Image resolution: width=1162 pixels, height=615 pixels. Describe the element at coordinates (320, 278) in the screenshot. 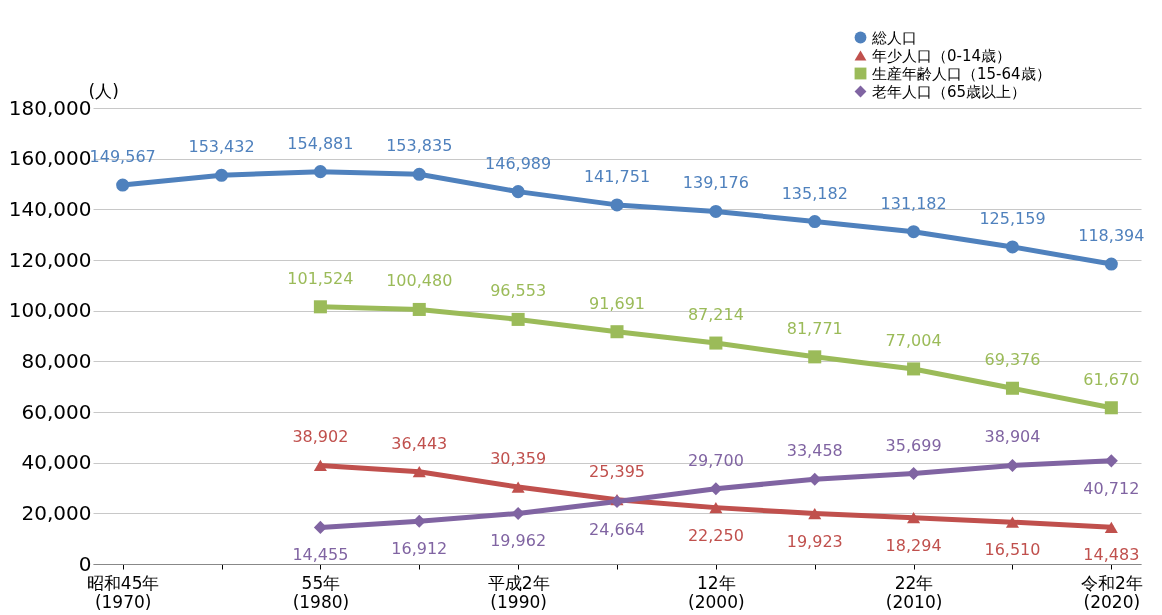

I see `data-label: 101,524` at that location.